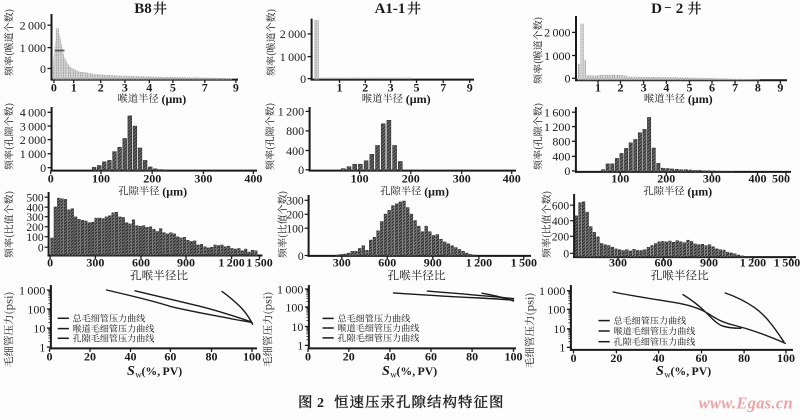 The image size is (800, 420). I want to click on svg-text: 3 000, so click(33, 126).